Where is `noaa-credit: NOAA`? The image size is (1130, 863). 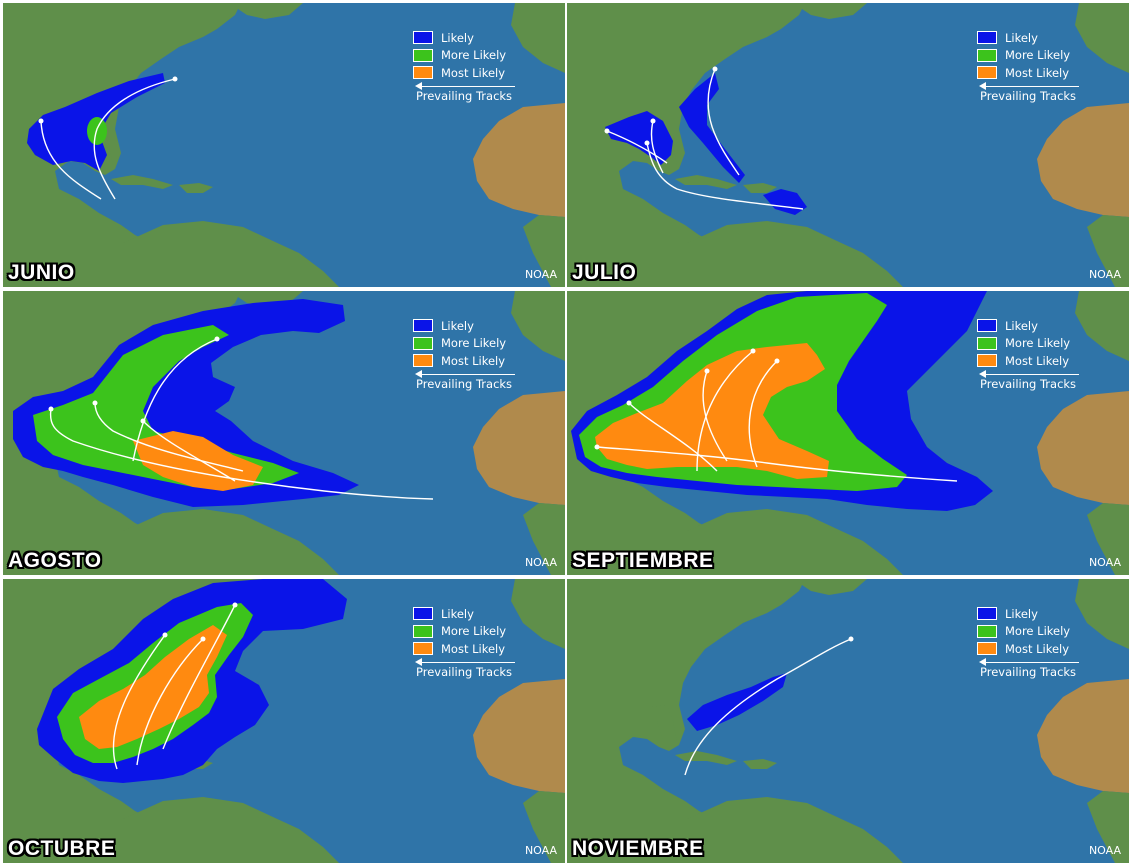 noaa-credit: NOAA is located at coordinates (1104, 274).